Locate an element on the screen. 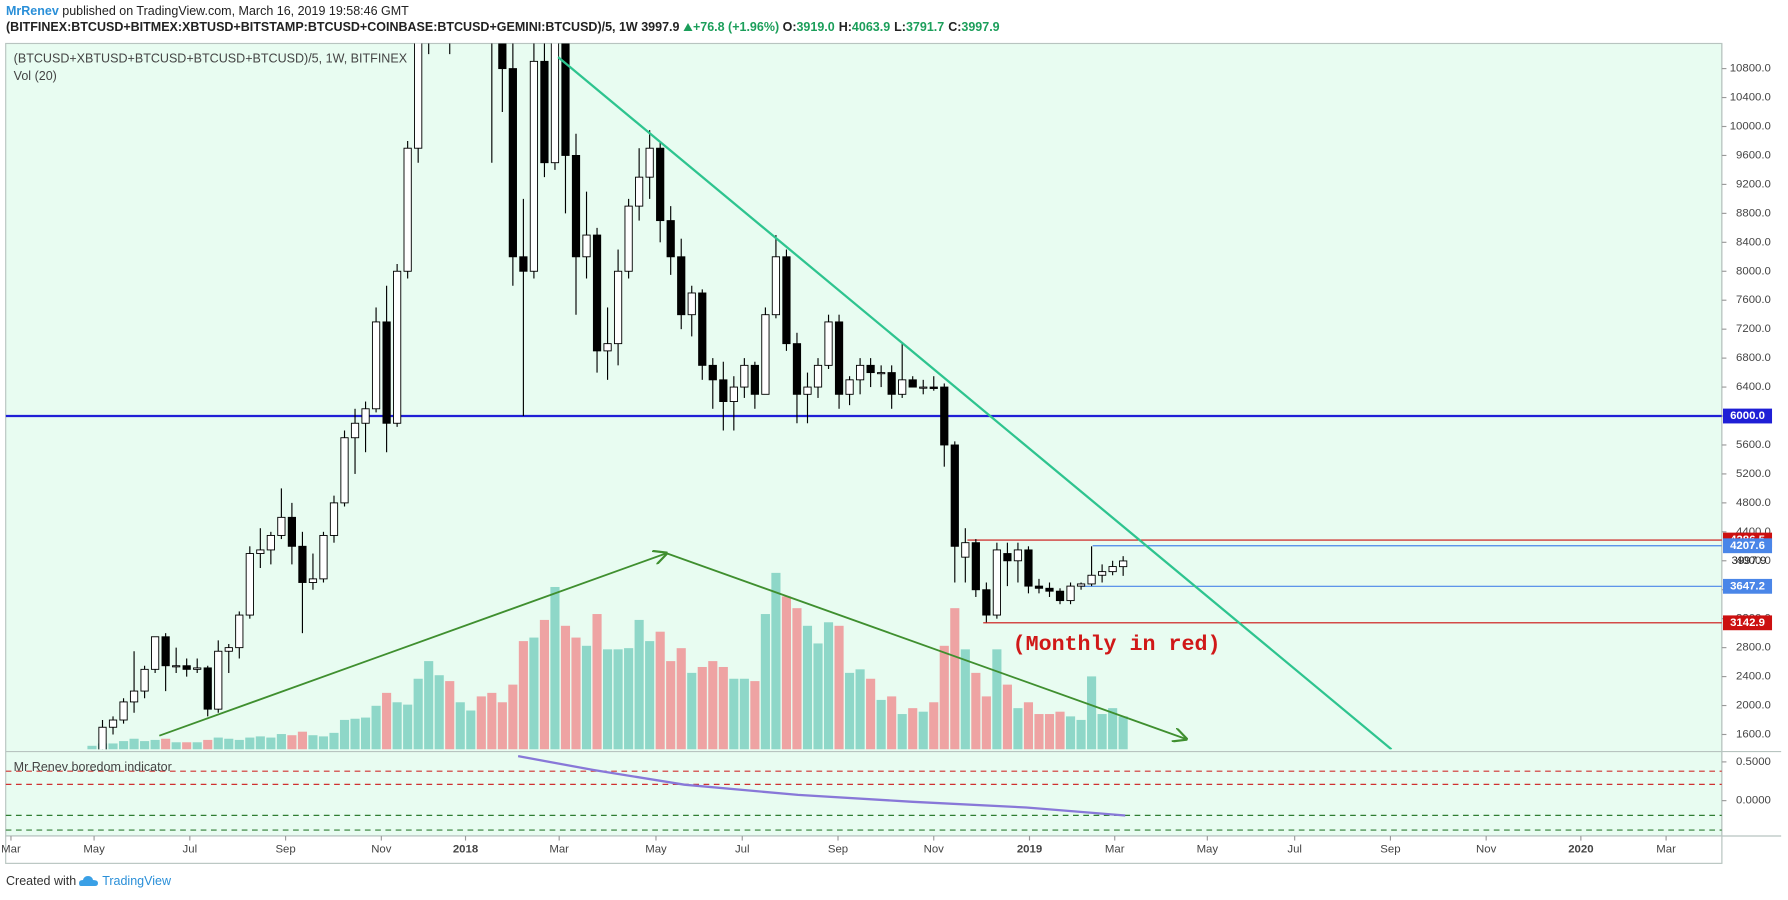 This screenshot has height=900, width=1788. ohlc-value: 3919.0 is located at coordinates (815, 27).